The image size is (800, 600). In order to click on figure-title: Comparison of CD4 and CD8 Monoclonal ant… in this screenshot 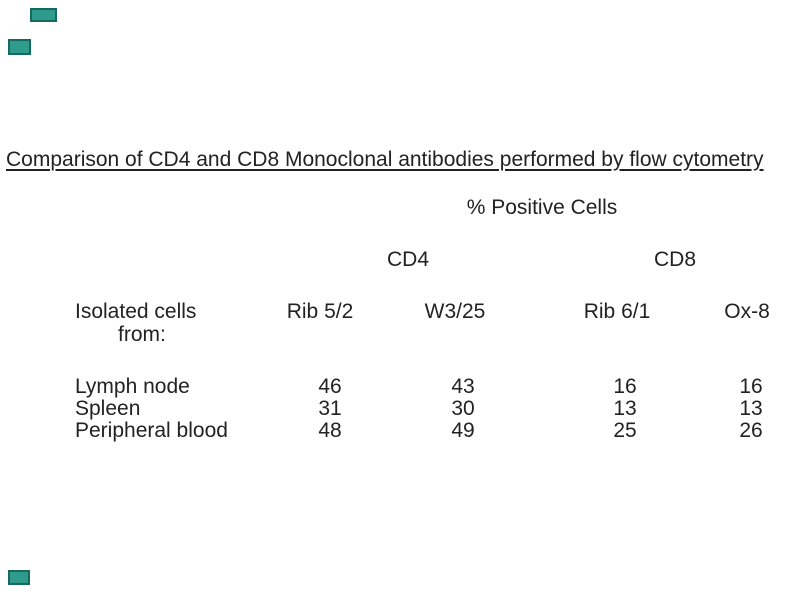, I will do `click(385, 159)`.